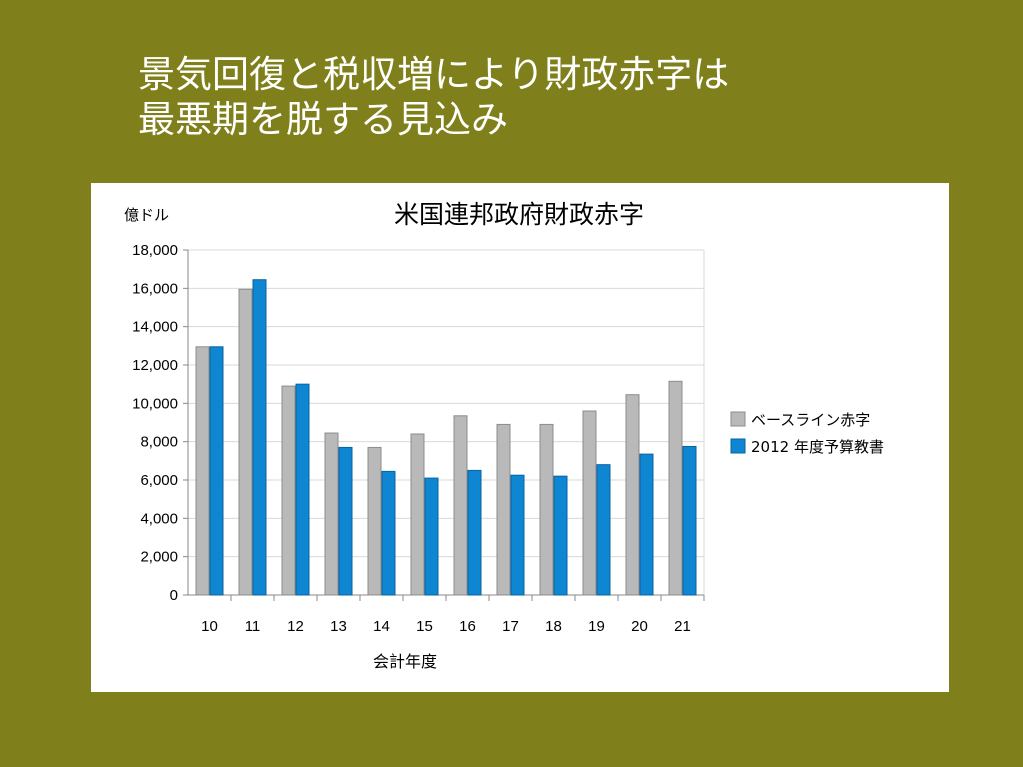 The image size is (1023, 767). Describe the element at coordinates (155, 403) in the screenshot. I see `y-tick-label: 10,000` at that location.